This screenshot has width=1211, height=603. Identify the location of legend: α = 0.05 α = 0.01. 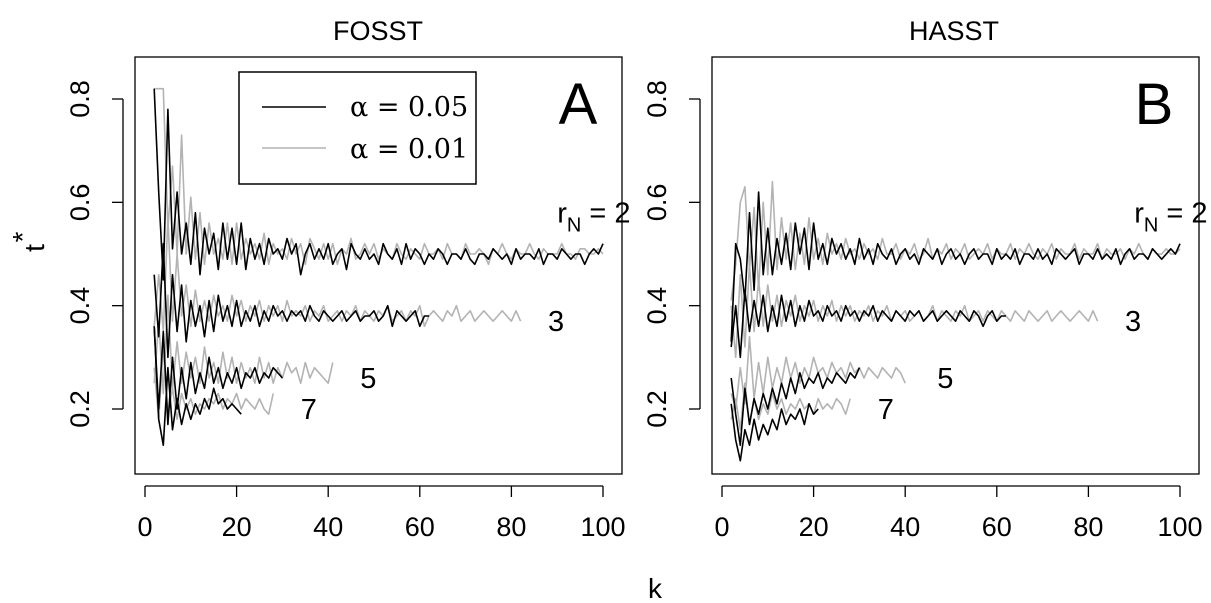
(357, 128).